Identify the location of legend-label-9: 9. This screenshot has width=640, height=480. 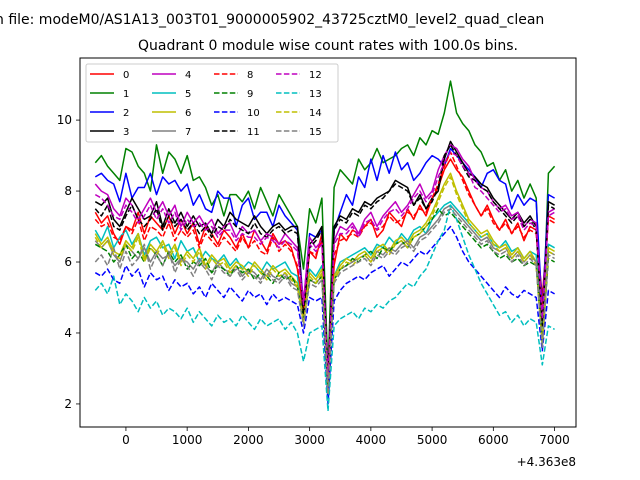
(250, 94).